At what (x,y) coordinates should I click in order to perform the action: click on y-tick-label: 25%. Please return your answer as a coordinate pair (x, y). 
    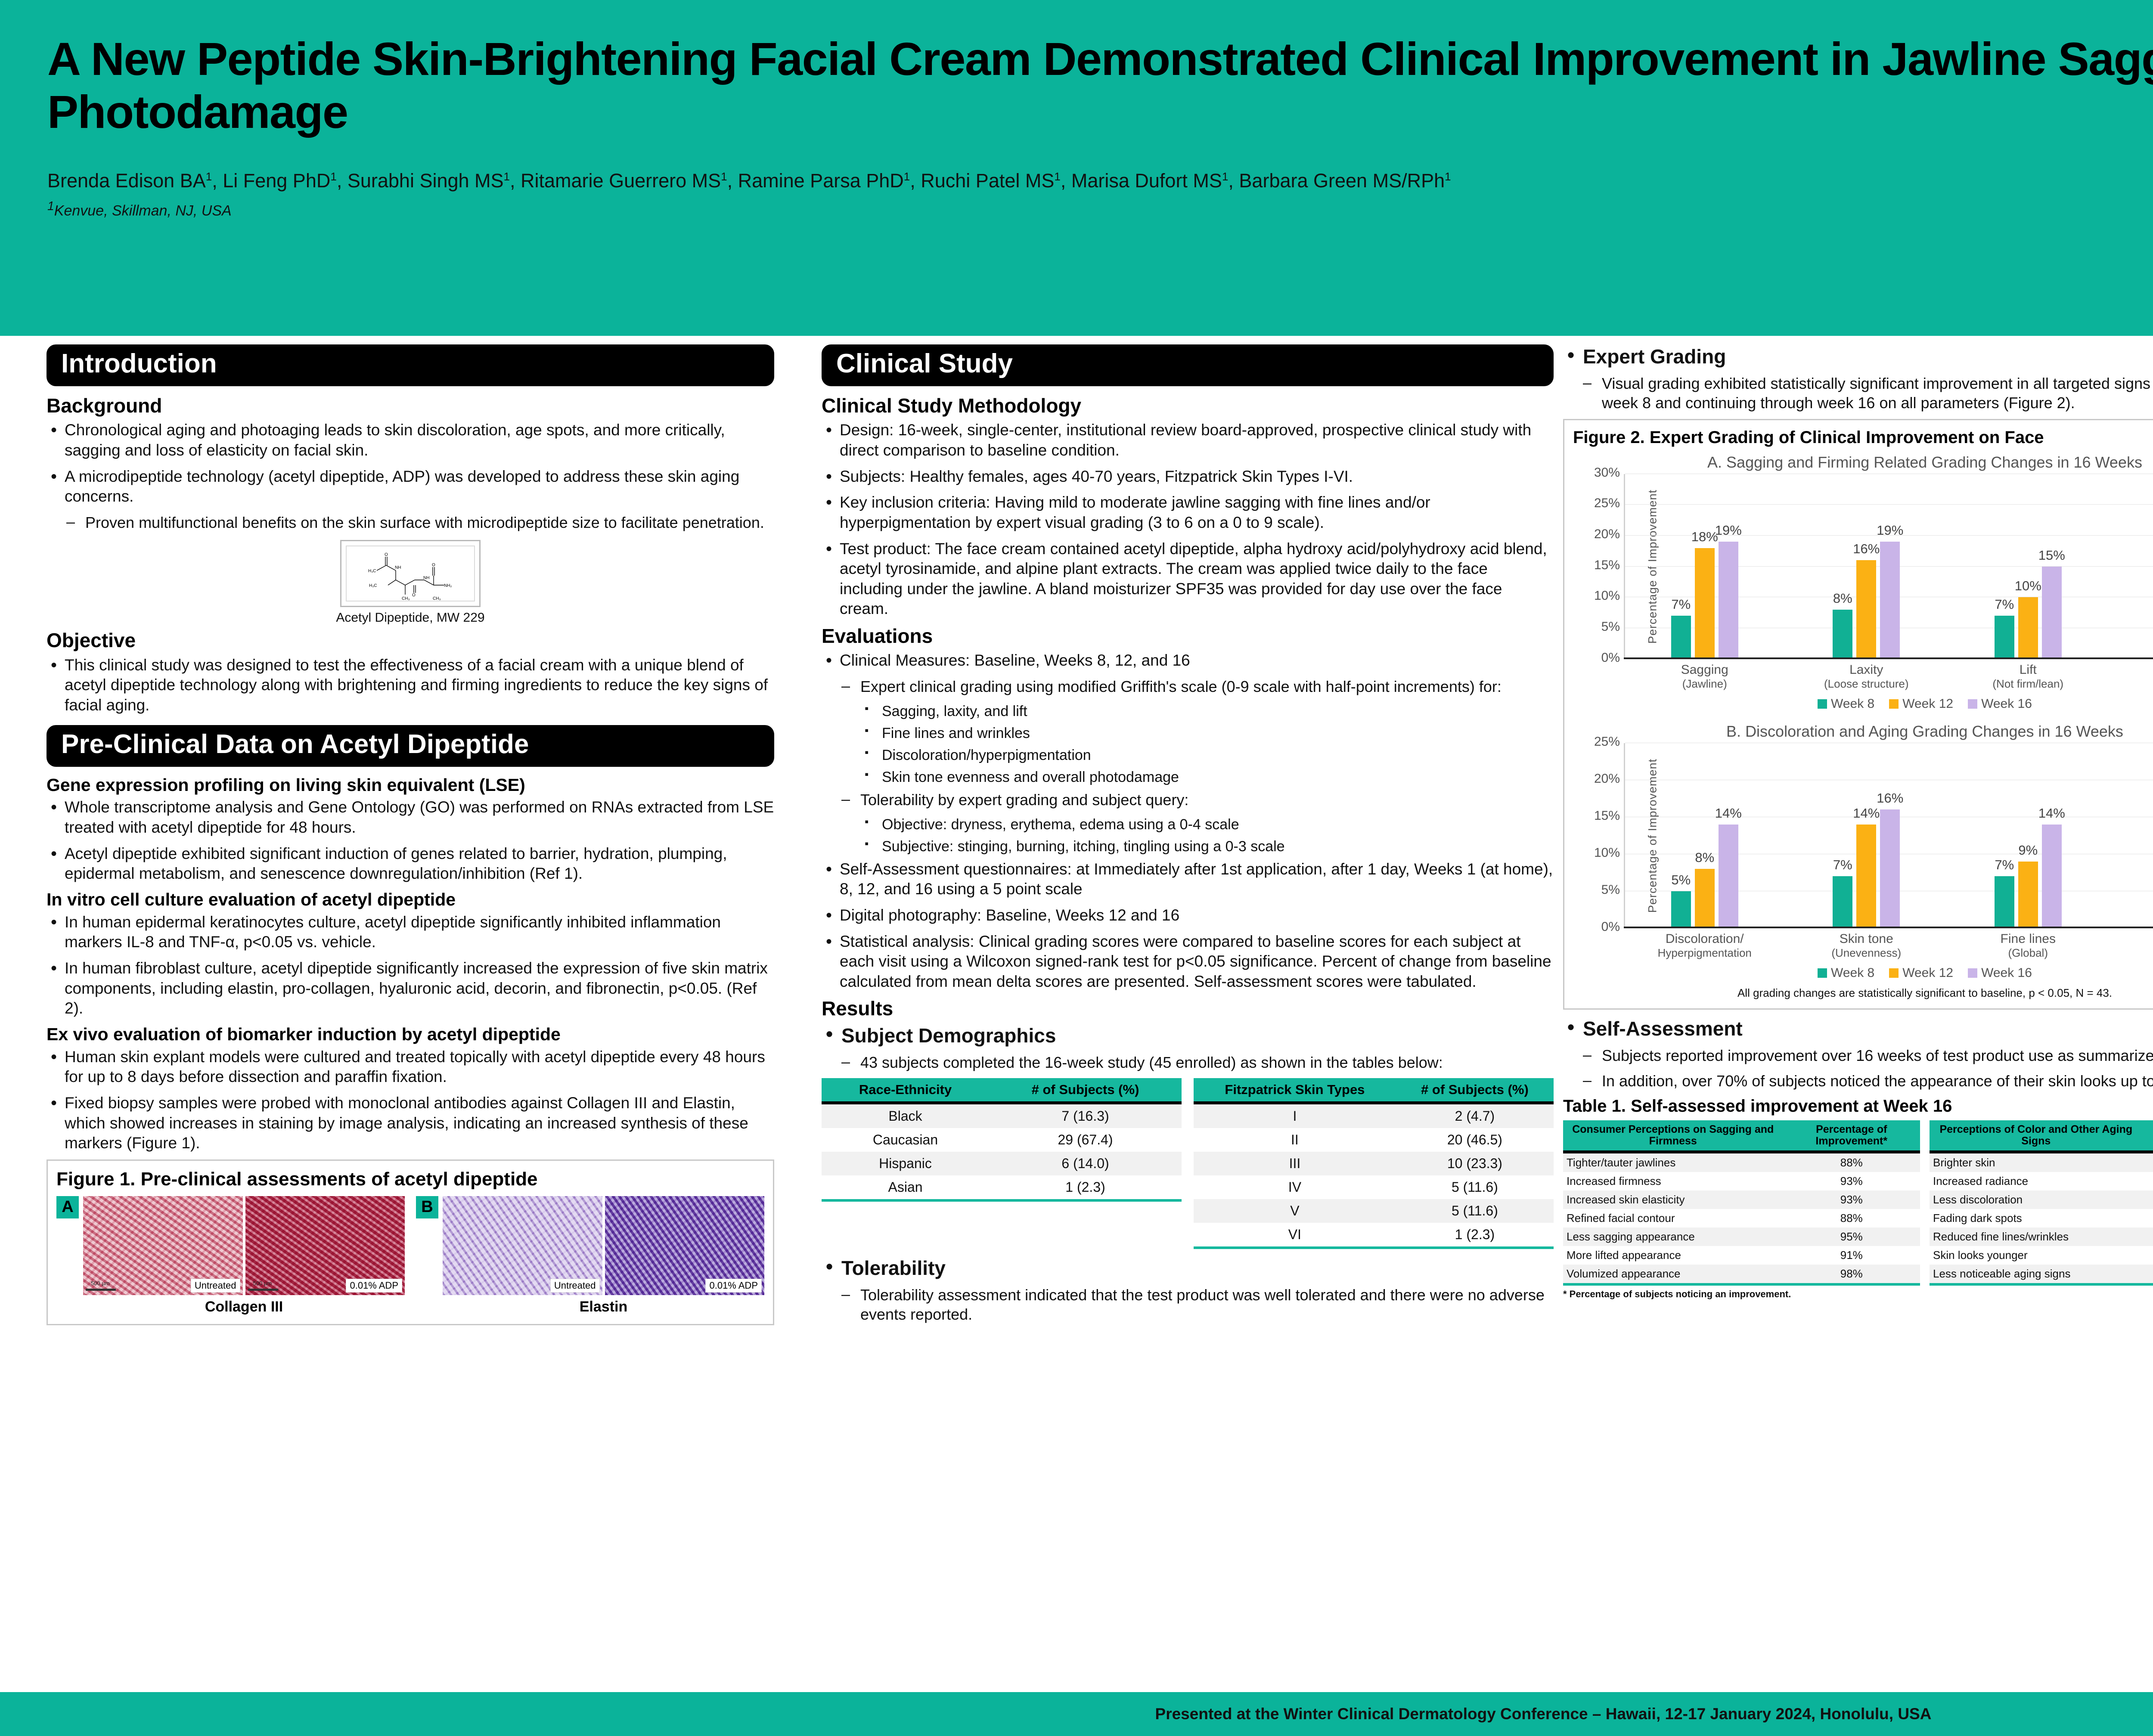
    Looking at the image, I should click on (1607, 742).